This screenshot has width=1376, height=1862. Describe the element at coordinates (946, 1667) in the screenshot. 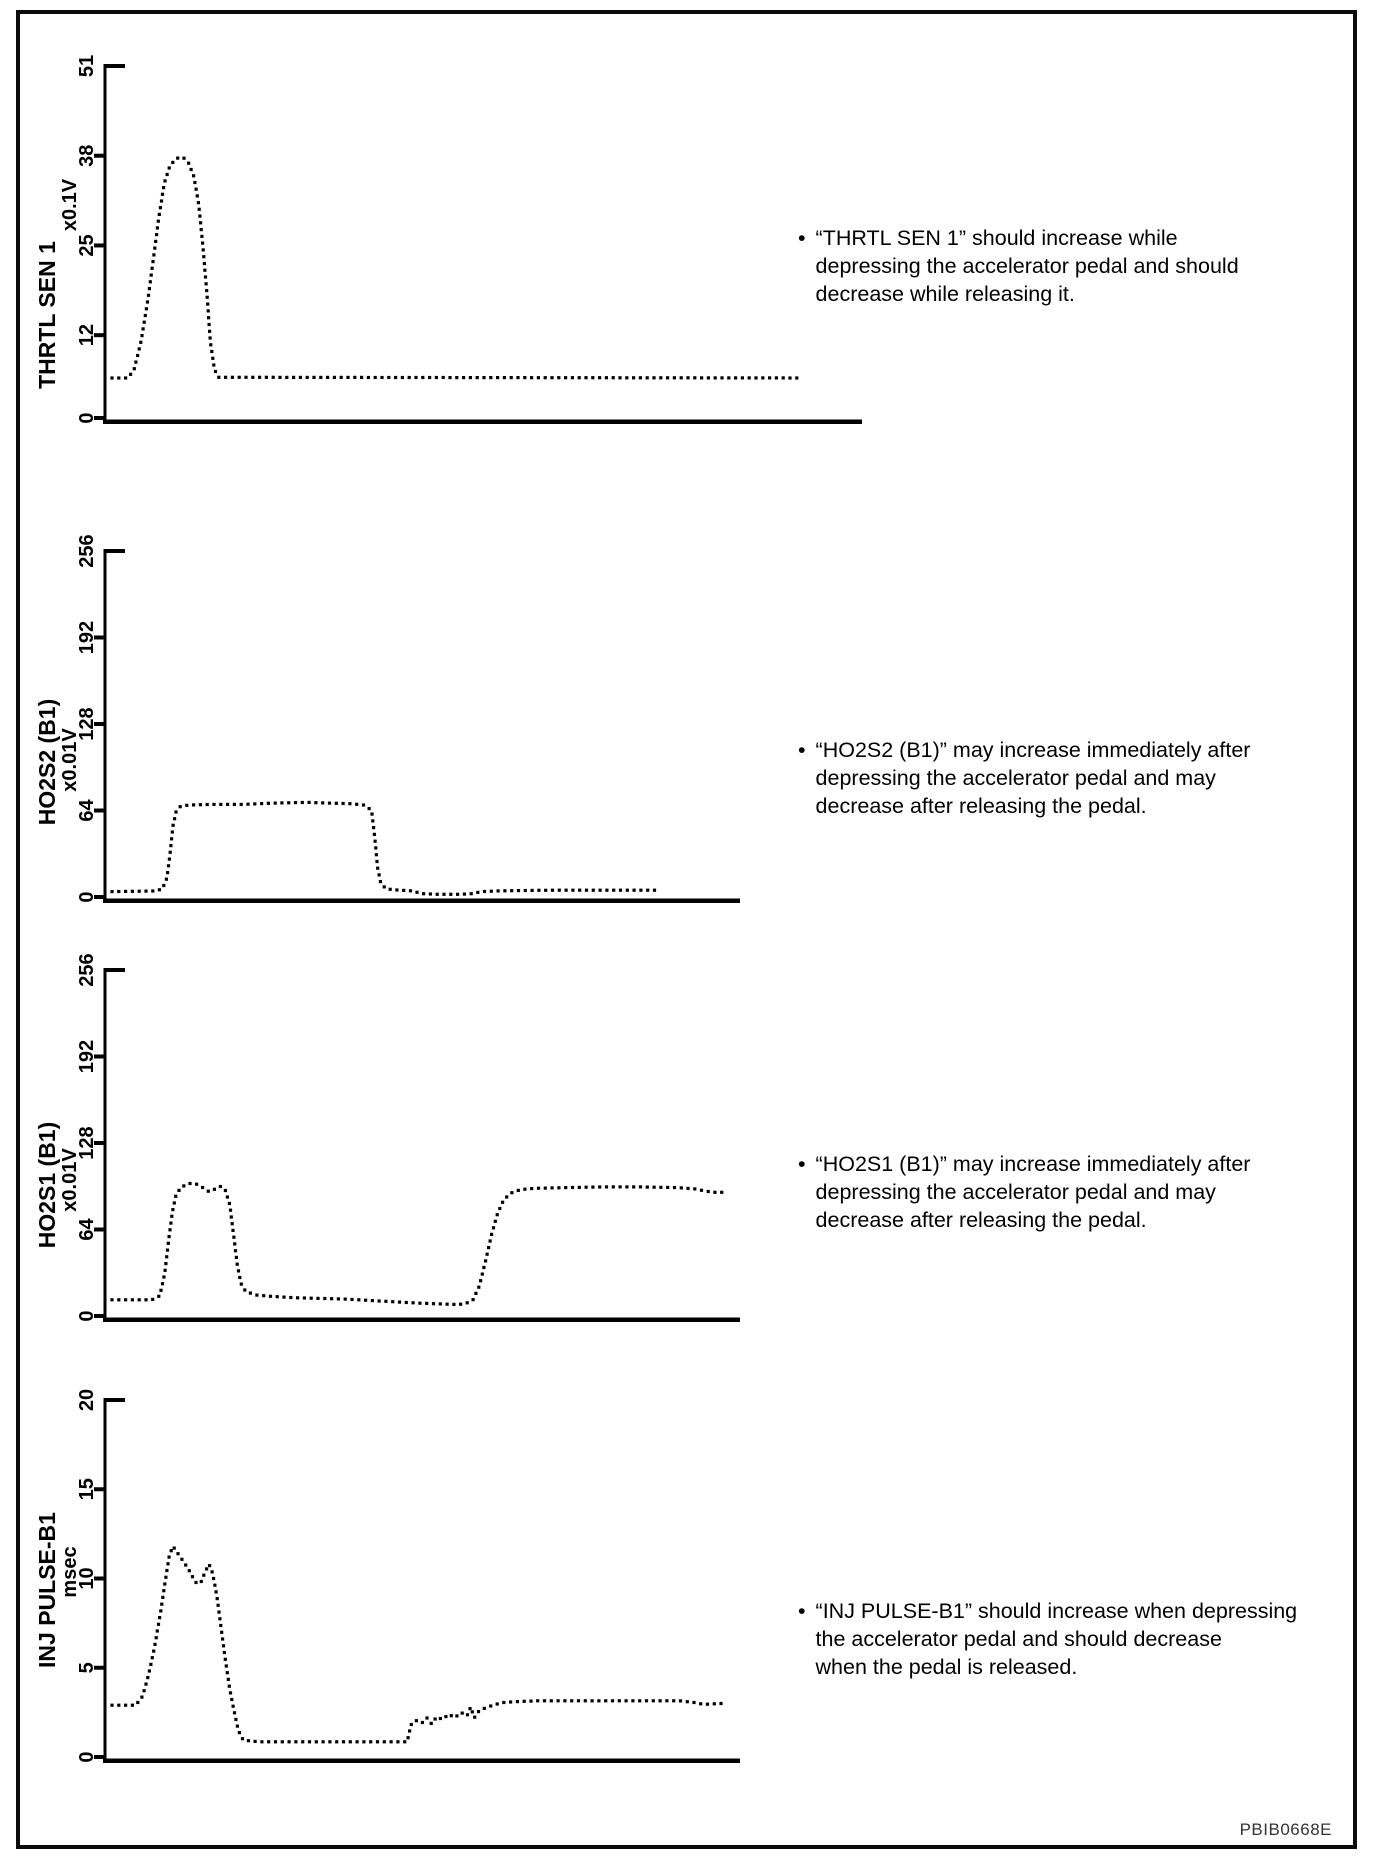

I see `note-line: when the pedal is released.` at that location.